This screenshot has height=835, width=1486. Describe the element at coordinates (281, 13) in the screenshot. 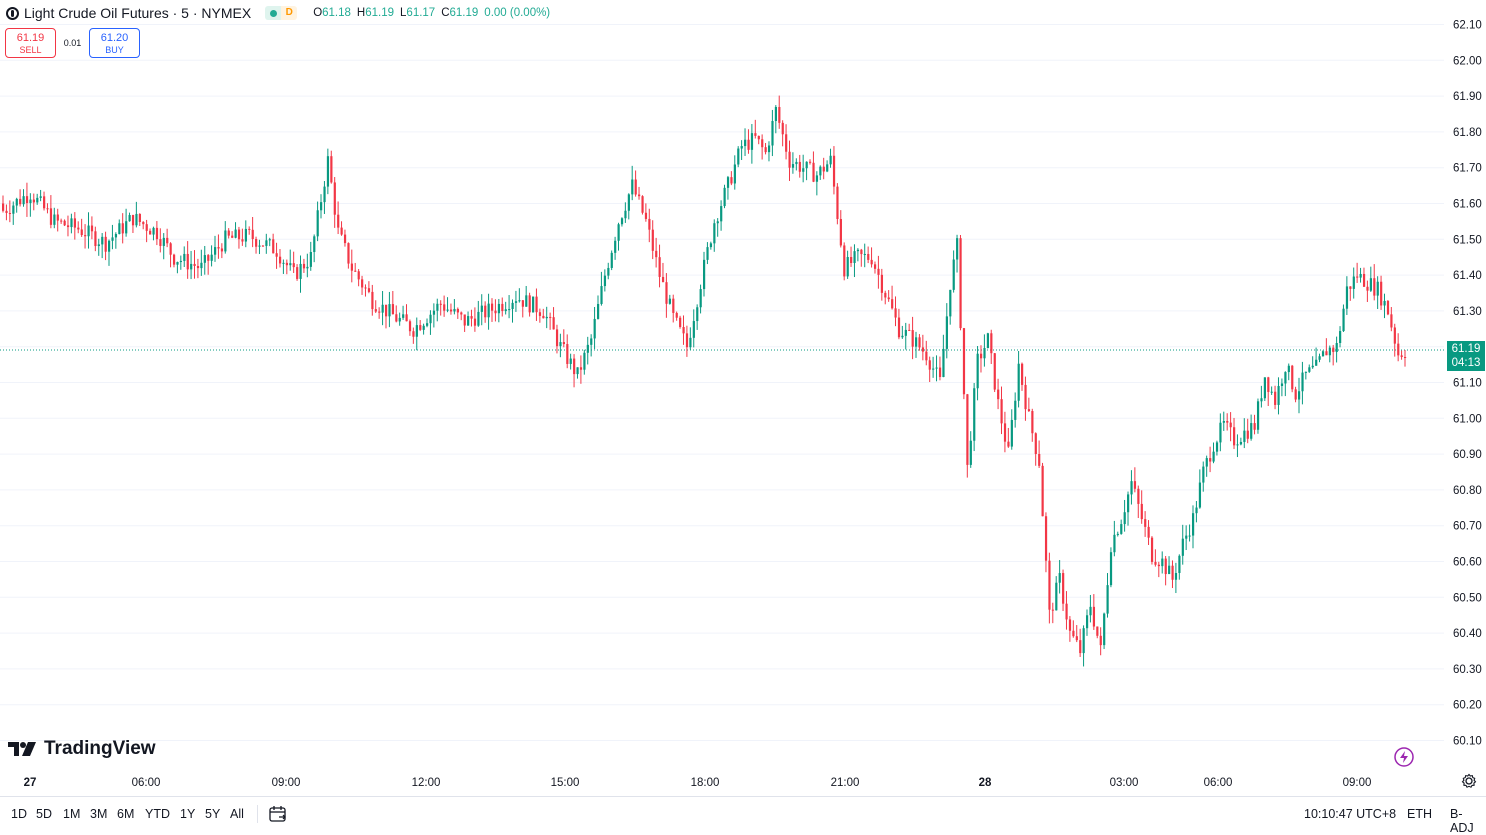

I see `market-status: D` at that location.